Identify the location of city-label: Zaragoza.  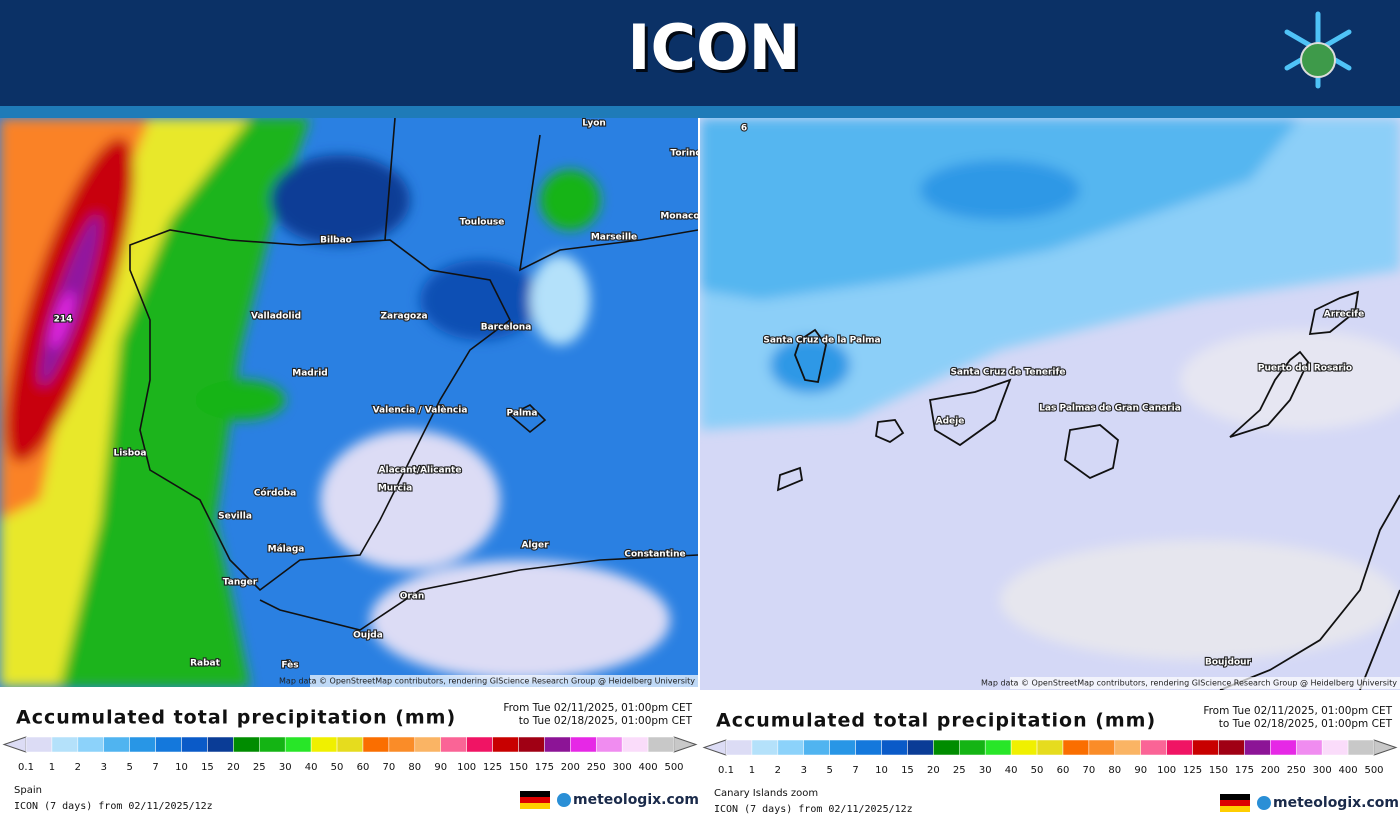
(403, 317).